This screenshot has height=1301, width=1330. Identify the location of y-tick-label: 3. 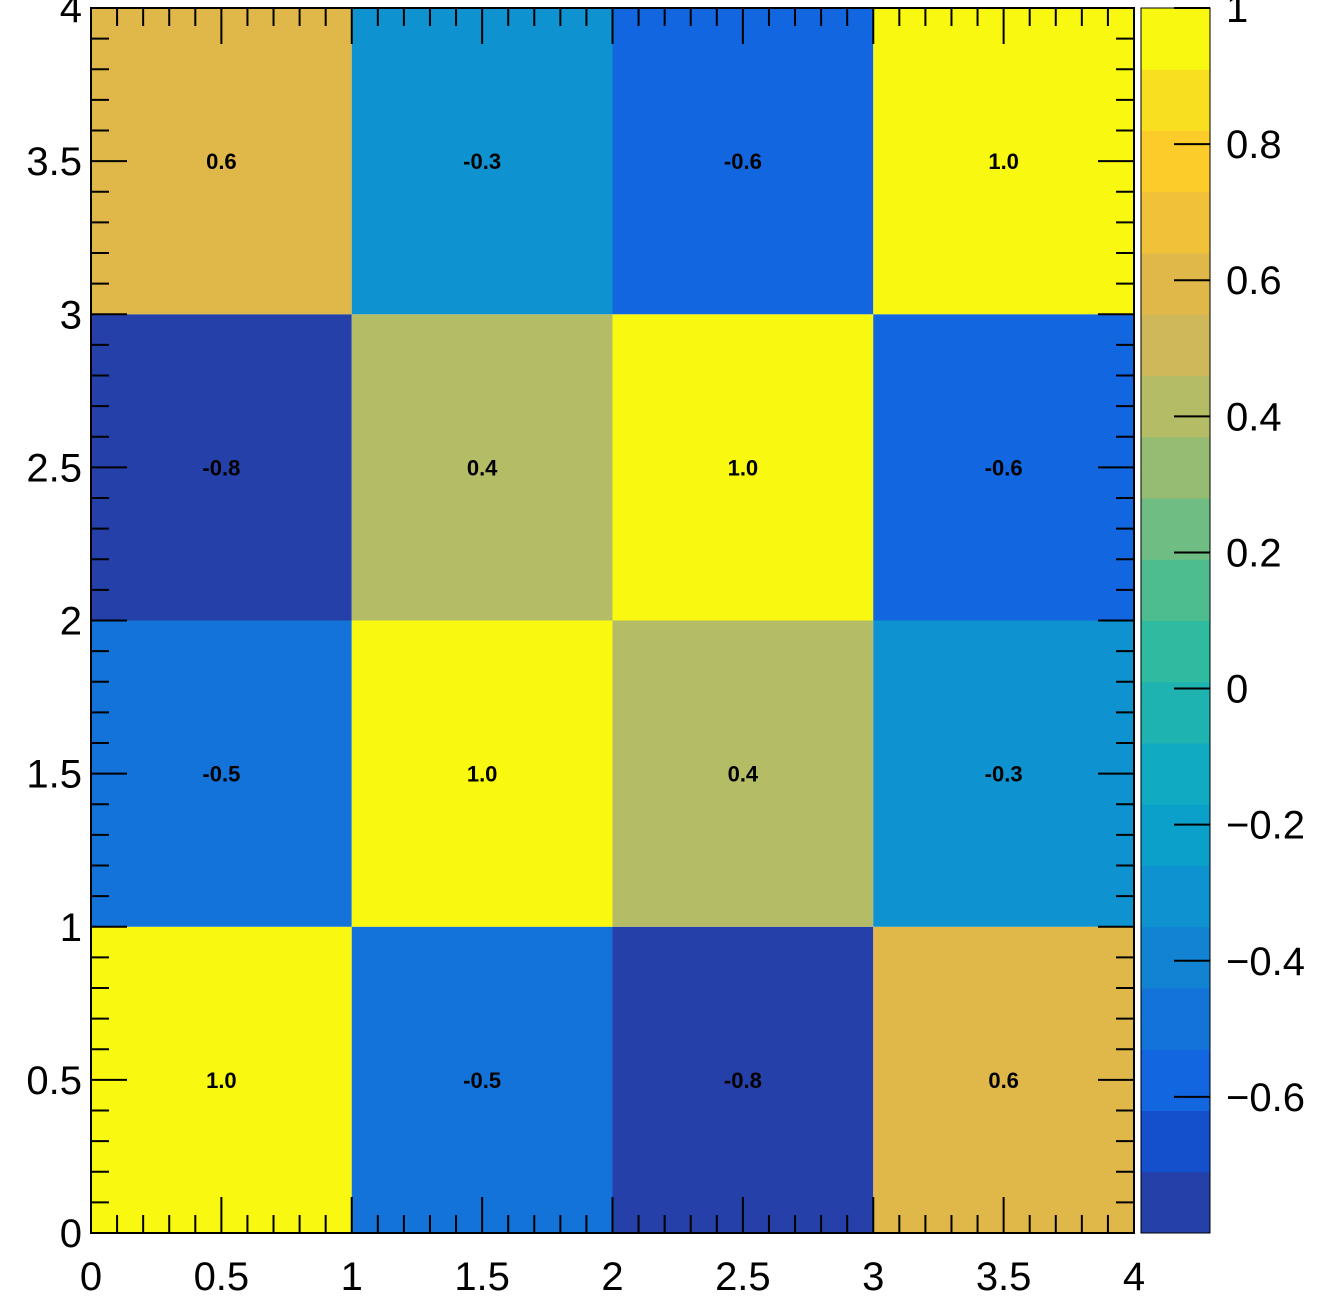
(71, 315).